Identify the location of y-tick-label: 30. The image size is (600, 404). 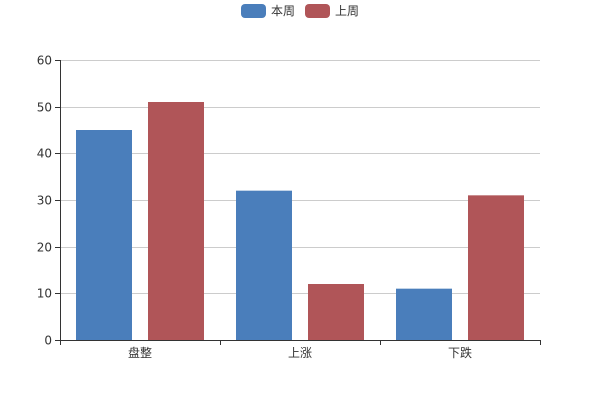
(44, 201).